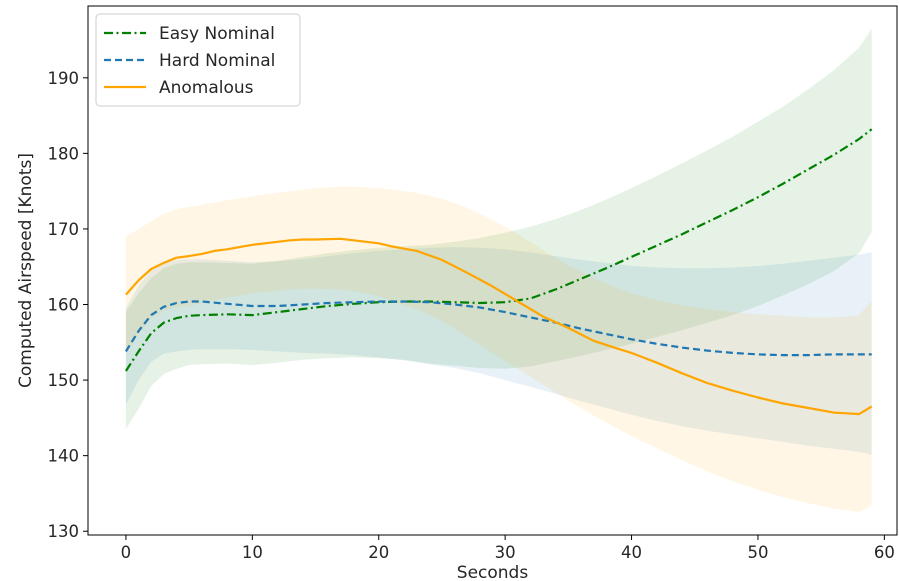 The image size is (899, 581). I want to click on y-axis-label: Computed Airspeed [Knots], so click(26, 270).